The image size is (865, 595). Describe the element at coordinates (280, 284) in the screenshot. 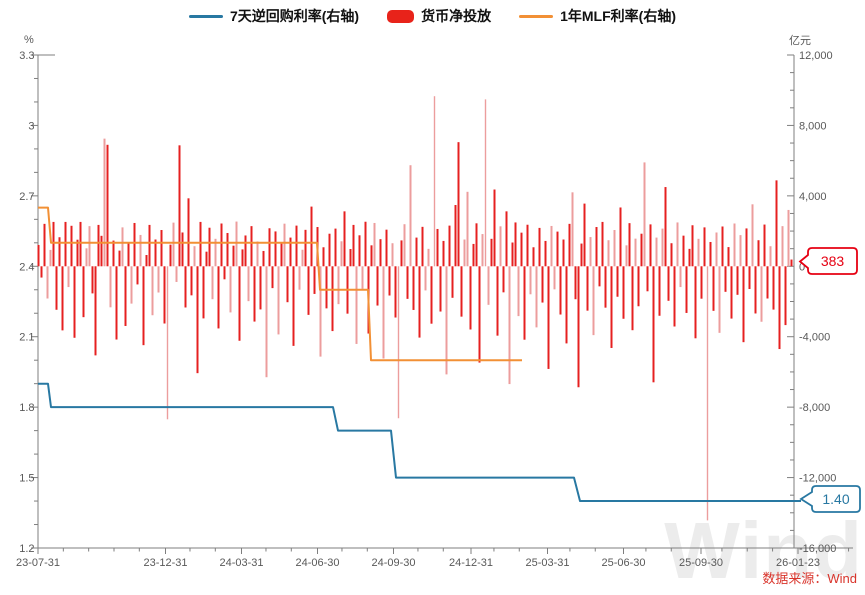

I see `mlf-line` at that location.